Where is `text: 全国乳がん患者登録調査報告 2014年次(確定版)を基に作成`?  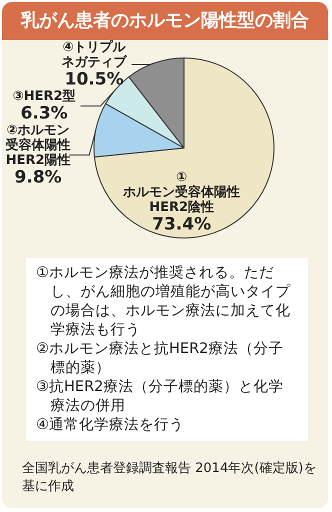
text: 全国乳がん患者登録調査報告 2014年次(確定版)を基に作成 is located at coordinates (170, 478).